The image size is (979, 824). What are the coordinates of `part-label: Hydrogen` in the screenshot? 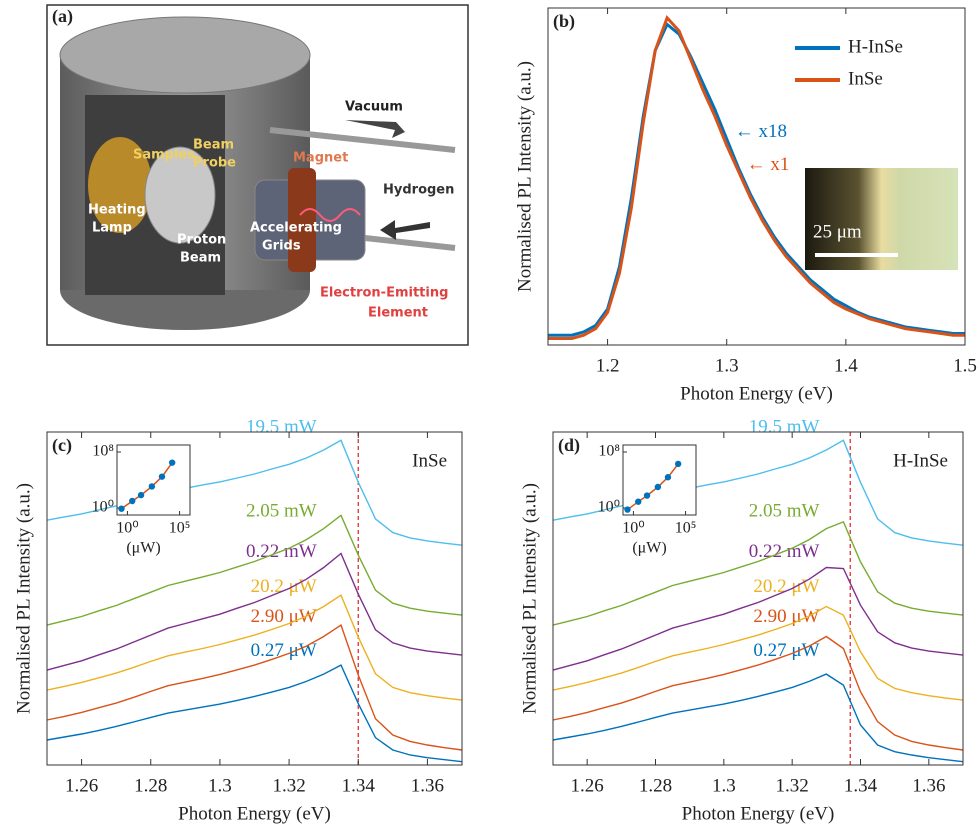 It's located at (418, 190).